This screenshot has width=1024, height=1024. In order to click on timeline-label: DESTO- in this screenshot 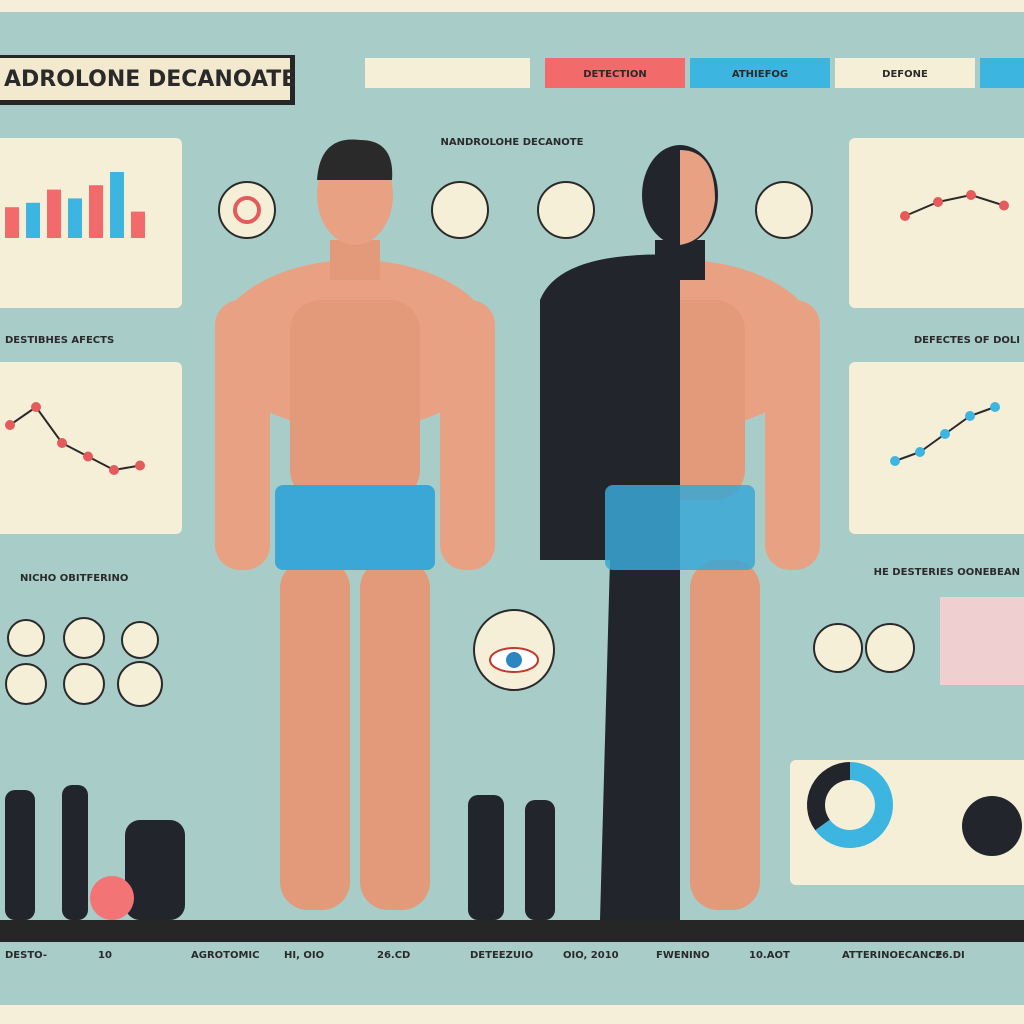, I will do `click(26, 955)`.